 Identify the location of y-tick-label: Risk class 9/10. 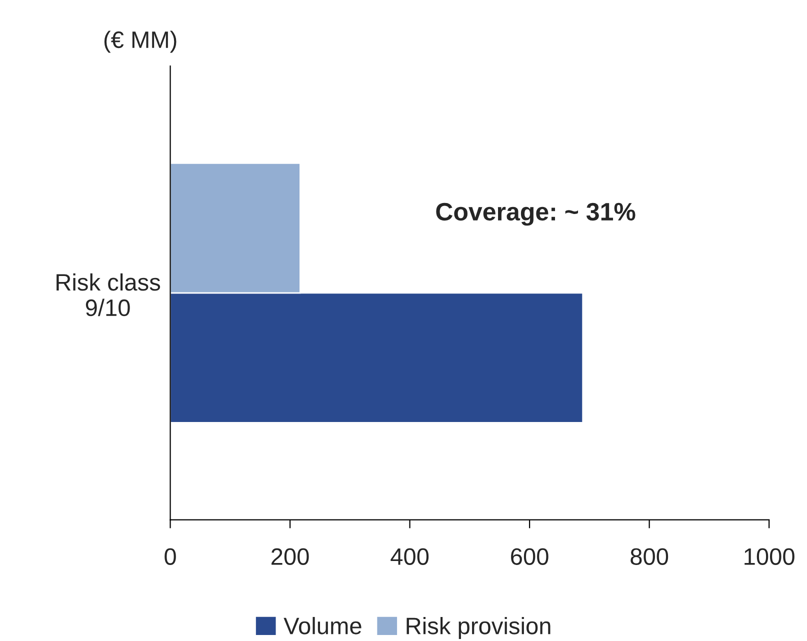
(108, 294).